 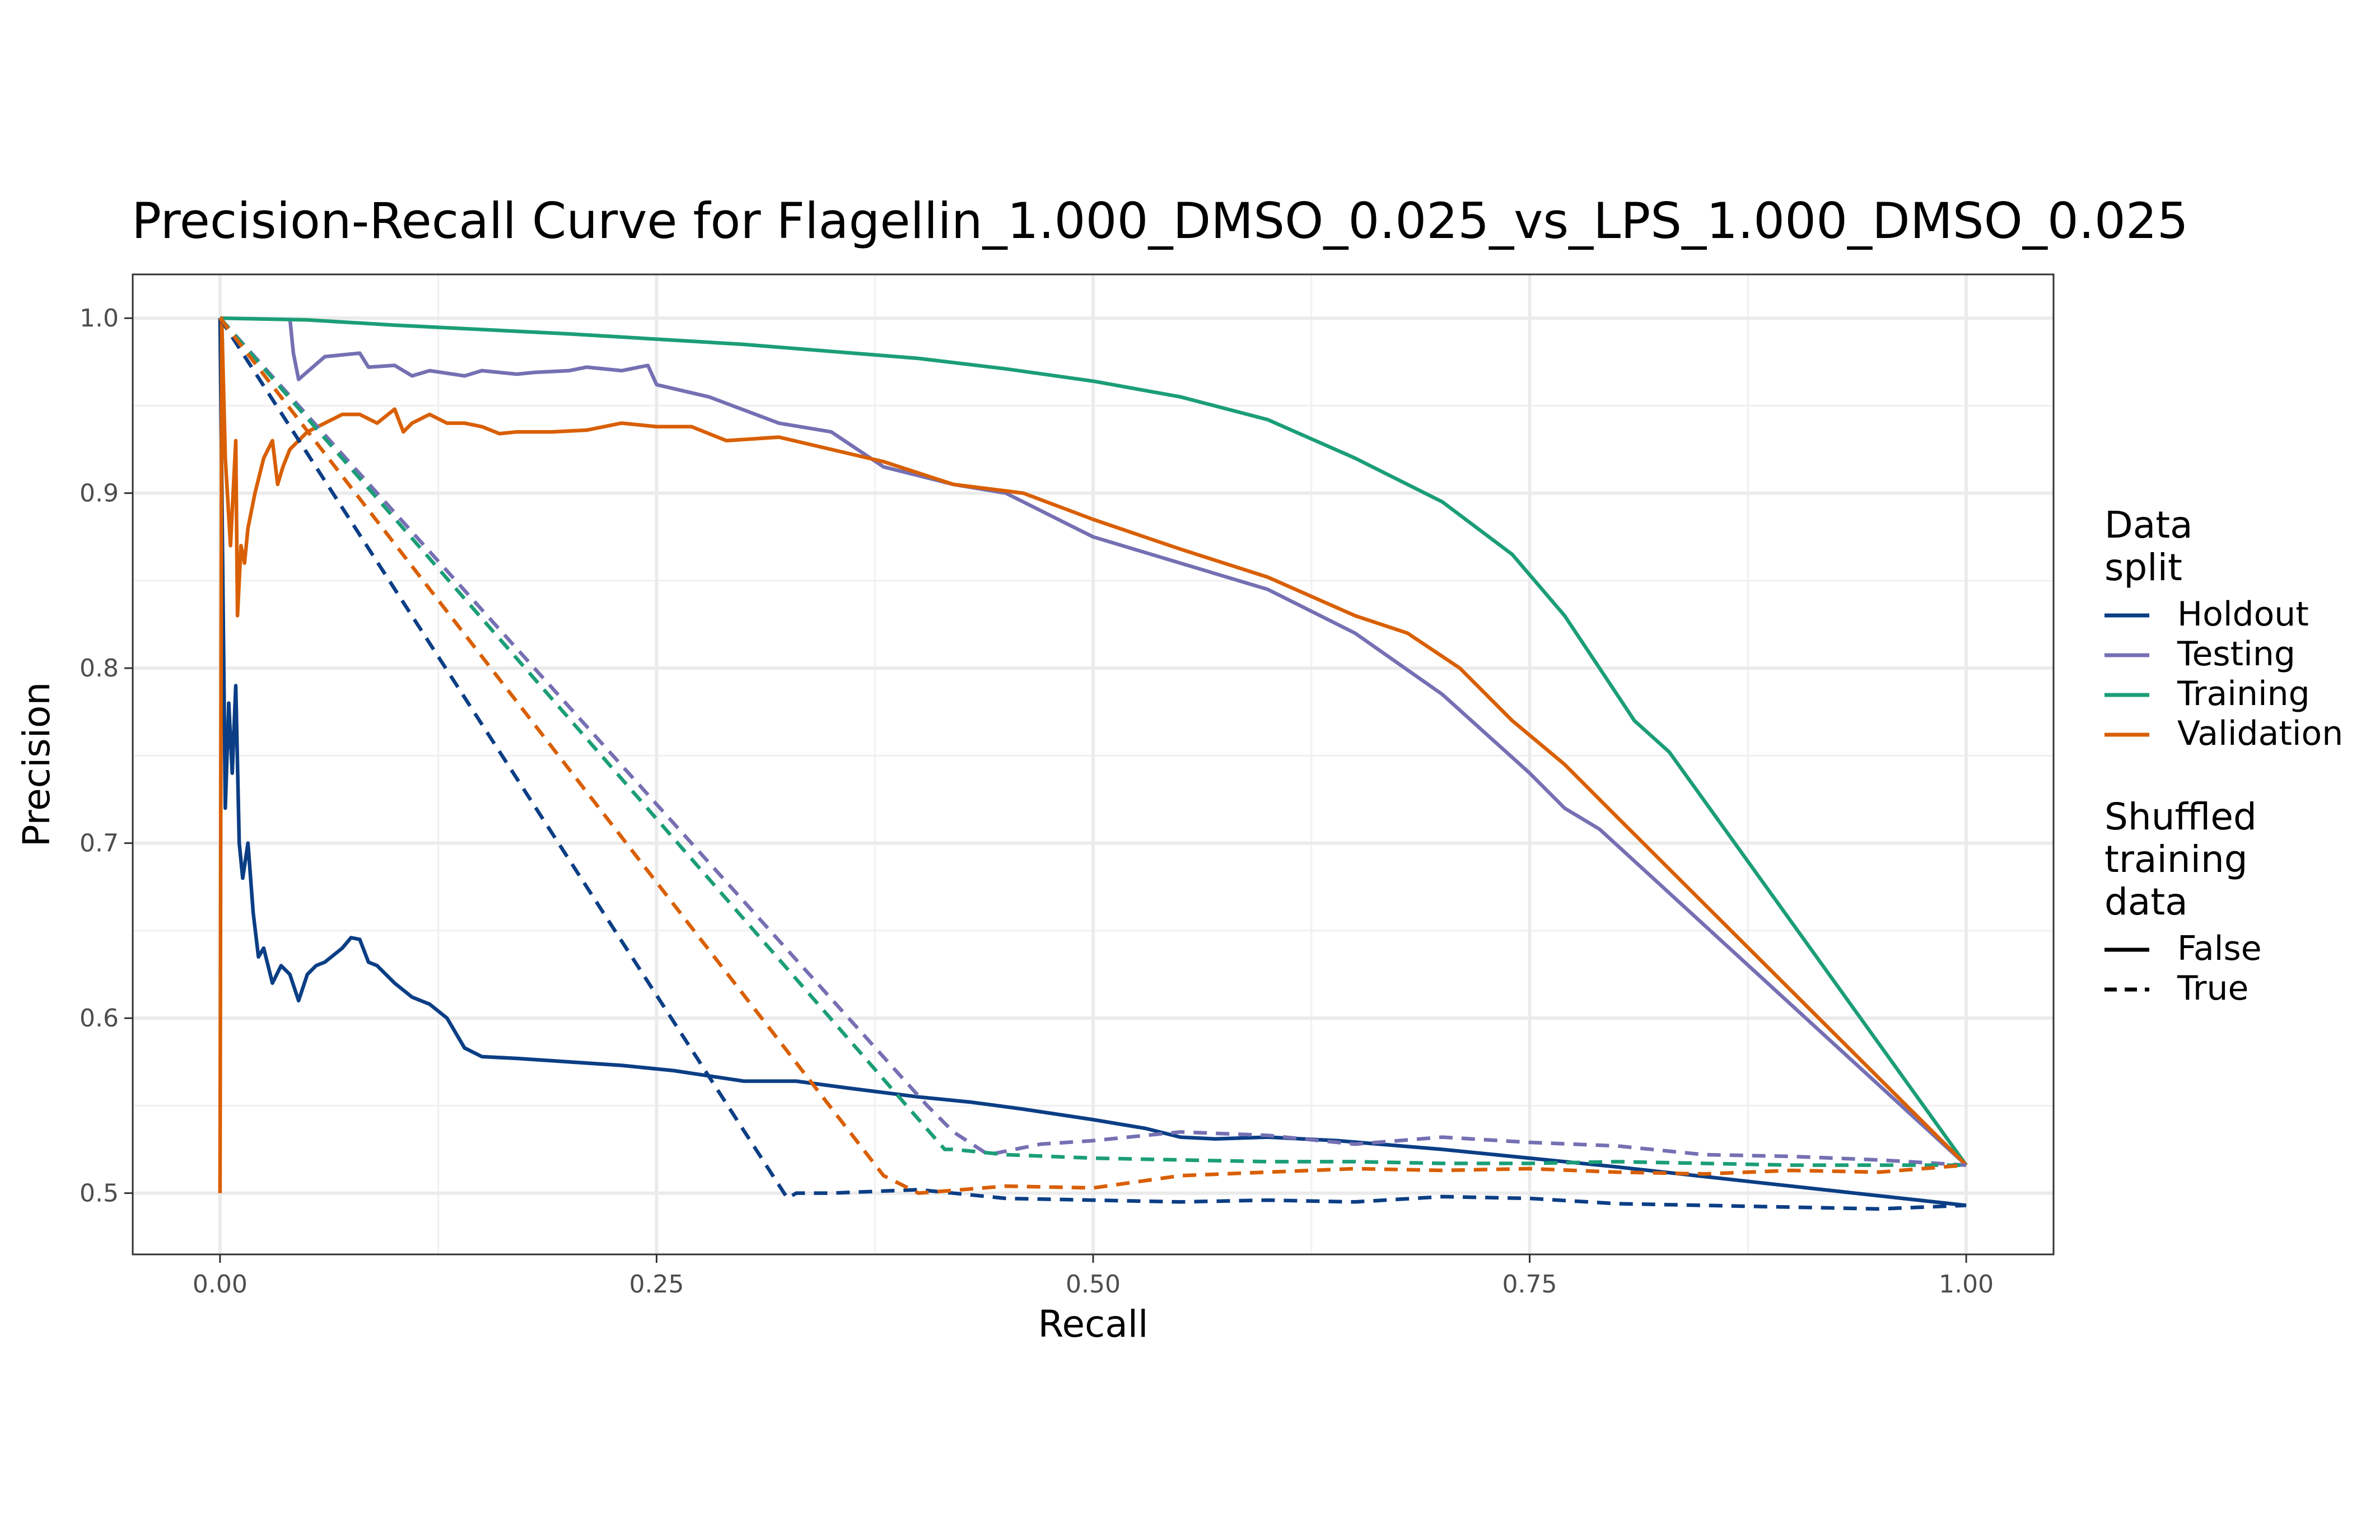 I want to click on legend-label-testing: Testing, so click(x=2236, y=654).